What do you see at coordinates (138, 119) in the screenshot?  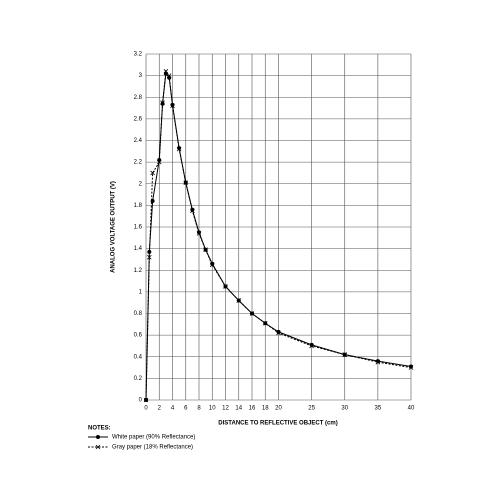 I see `y-tick-label: 2.6` at bounding box center [138, 119].